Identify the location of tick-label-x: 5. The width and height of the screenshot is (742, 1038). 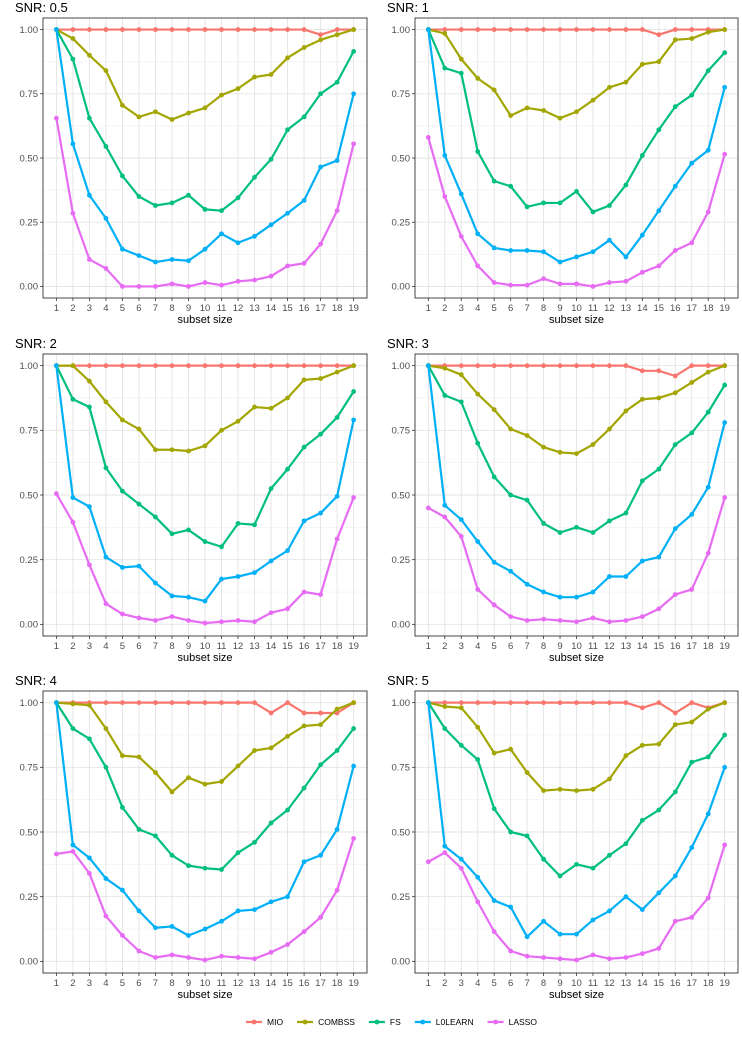
(494, 646).